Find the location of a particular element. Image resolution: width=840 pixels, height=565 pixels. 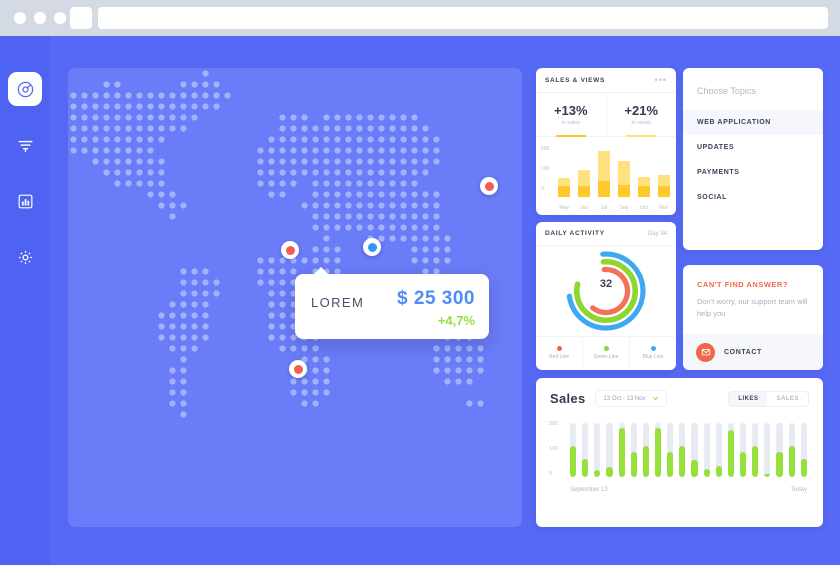

legend-label: Red Line is located at coordinates (558, 356).